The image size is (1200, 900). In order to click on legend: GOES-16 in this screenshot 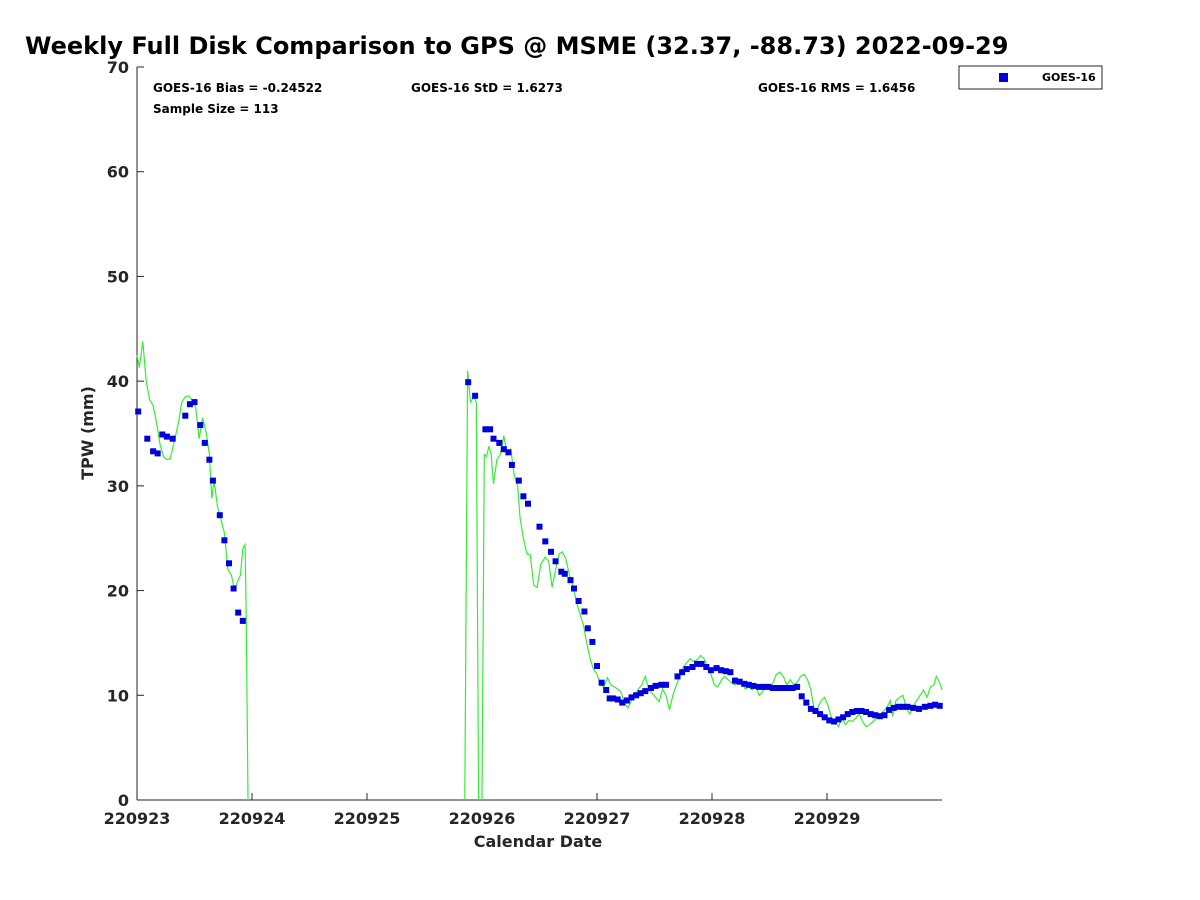, I will do `click(1030, 77)`.